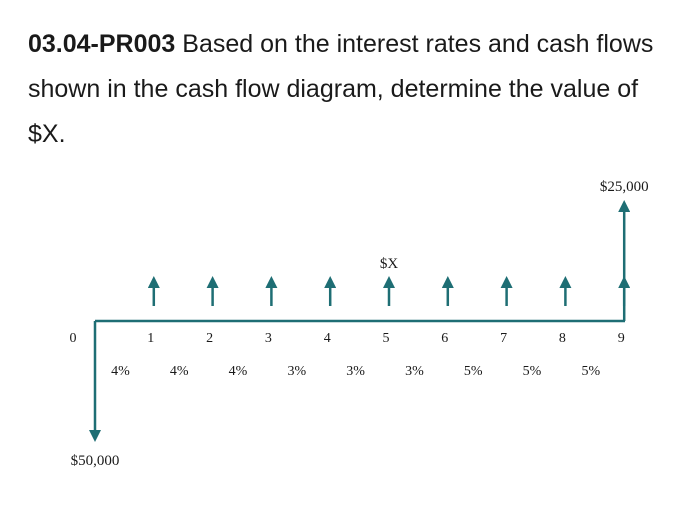  What do you see at coordinates (503, 338) in the screenshot?
I see `period-label-7: 7` at bounding box center [503, 338].